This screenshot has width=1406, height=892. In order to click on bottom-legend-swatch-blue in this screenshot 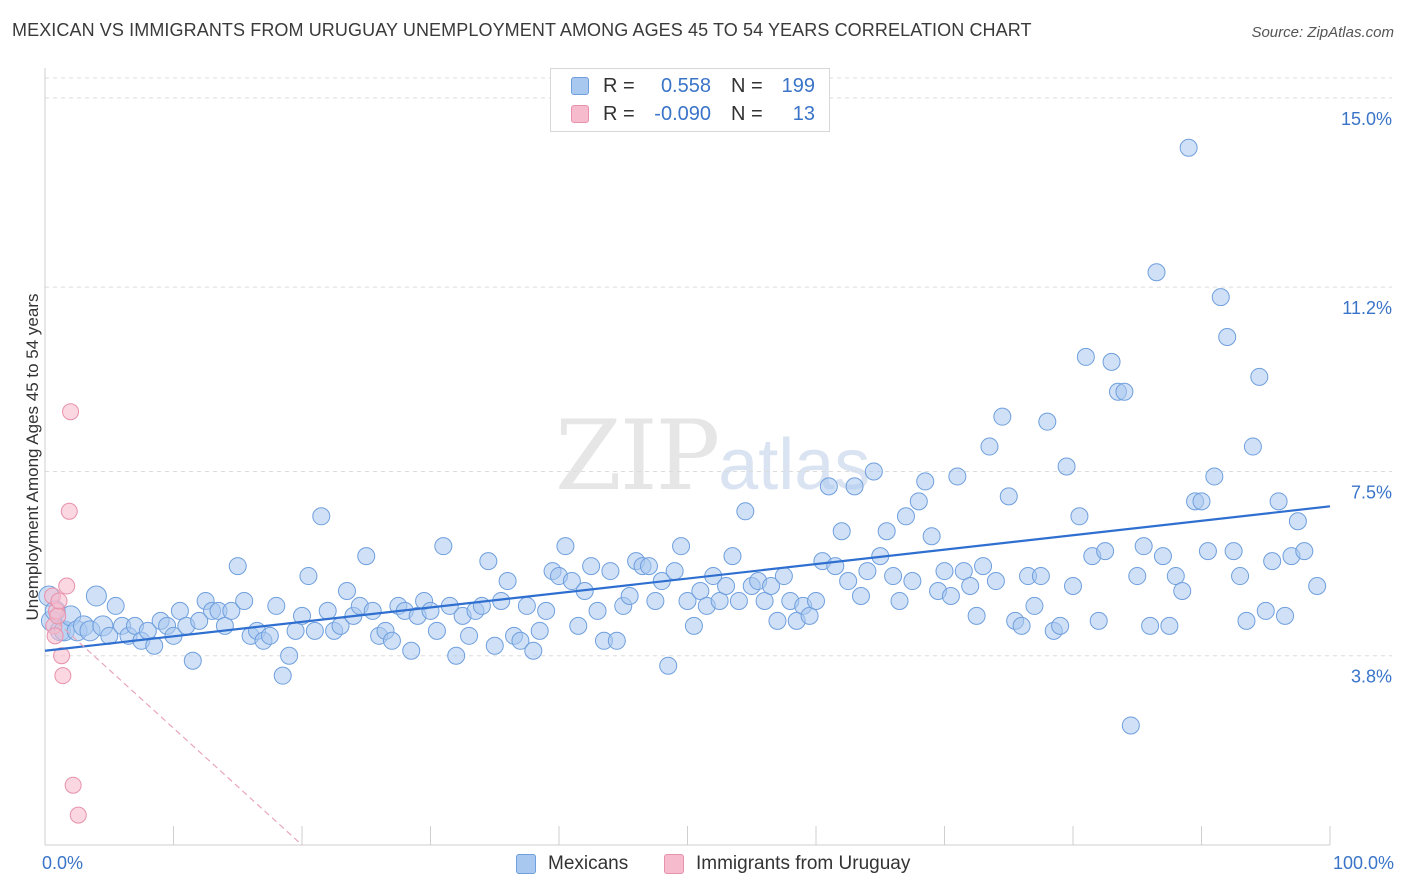, I will do `click(526, 864)`.